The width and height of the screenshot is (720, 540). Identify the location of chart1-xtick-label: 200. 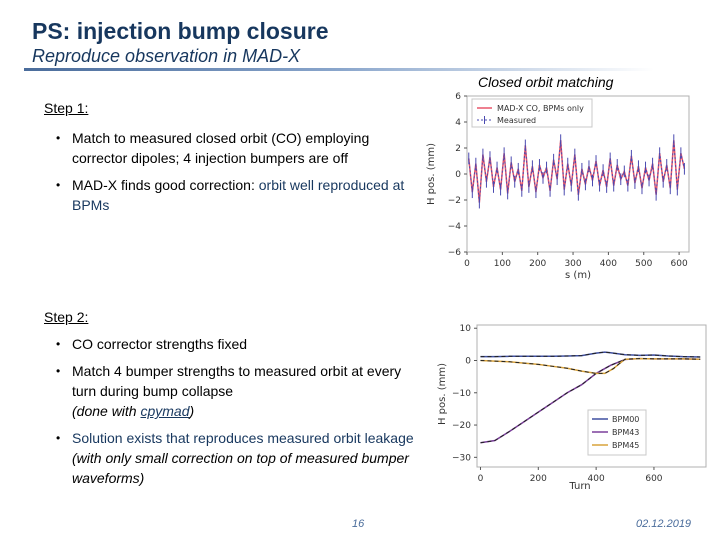
(537, 264).